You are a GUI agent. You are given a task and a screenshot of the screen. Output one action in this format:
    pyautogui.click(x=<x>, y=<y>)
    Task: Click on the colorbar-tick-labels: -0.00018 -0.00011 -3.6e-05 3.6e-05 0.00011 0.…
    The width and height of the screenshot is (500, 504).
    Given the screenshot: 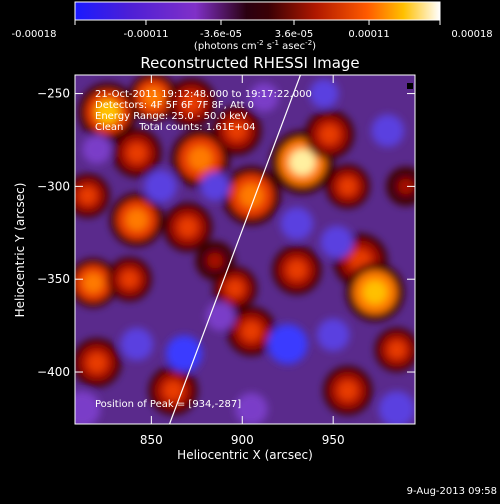 What is the action you would take?
    pyautogui.click(x=252, y=34)
    